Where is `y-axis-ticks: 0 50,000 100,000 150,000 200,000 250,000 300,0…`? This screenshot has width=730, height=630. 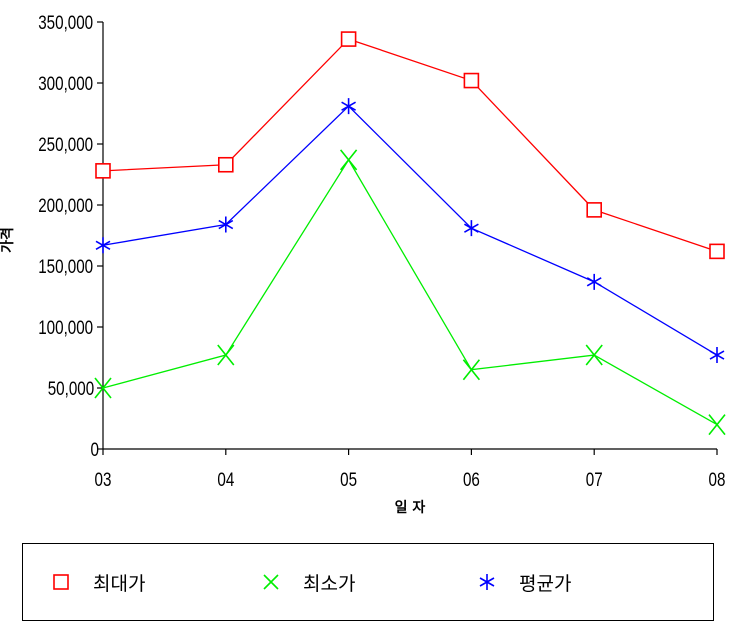
y-axis-ticks: 0 50,000 100,000 150,000 200,000 250,000 300,0… is located at coordinates (70, 235).